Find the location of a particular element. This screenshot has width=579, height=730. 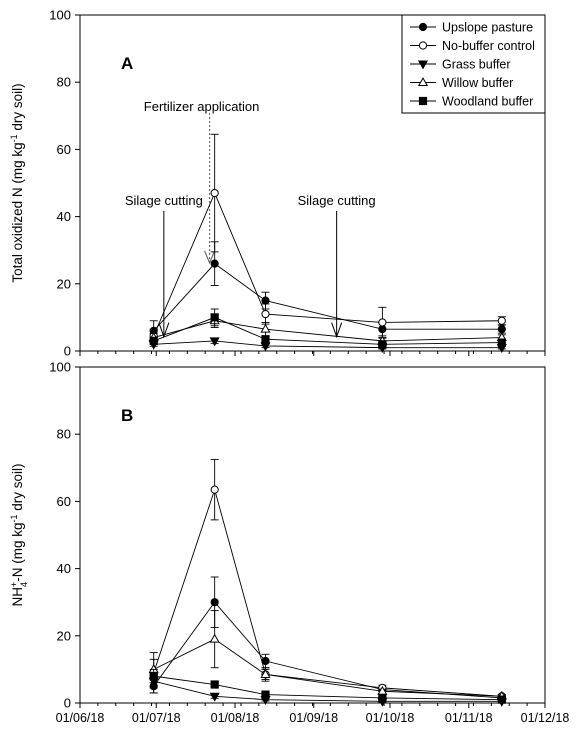

legend-label: Upslope pasture is located at coordinates (487, 28).